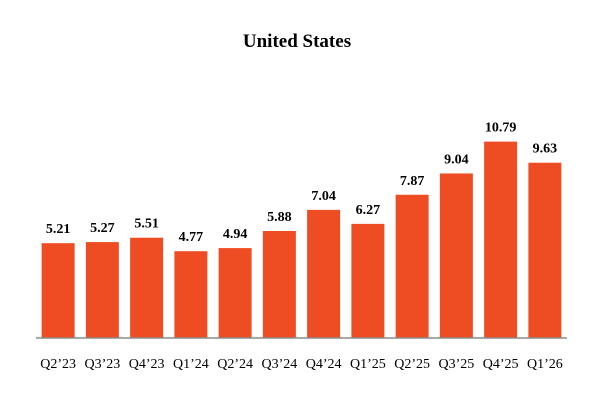 The width and height of the screenshot is (600, 400). Describe the element at coordinates (147, 364) in the screenshot. I see `x-tick-label-2: Q4’23` at that location.